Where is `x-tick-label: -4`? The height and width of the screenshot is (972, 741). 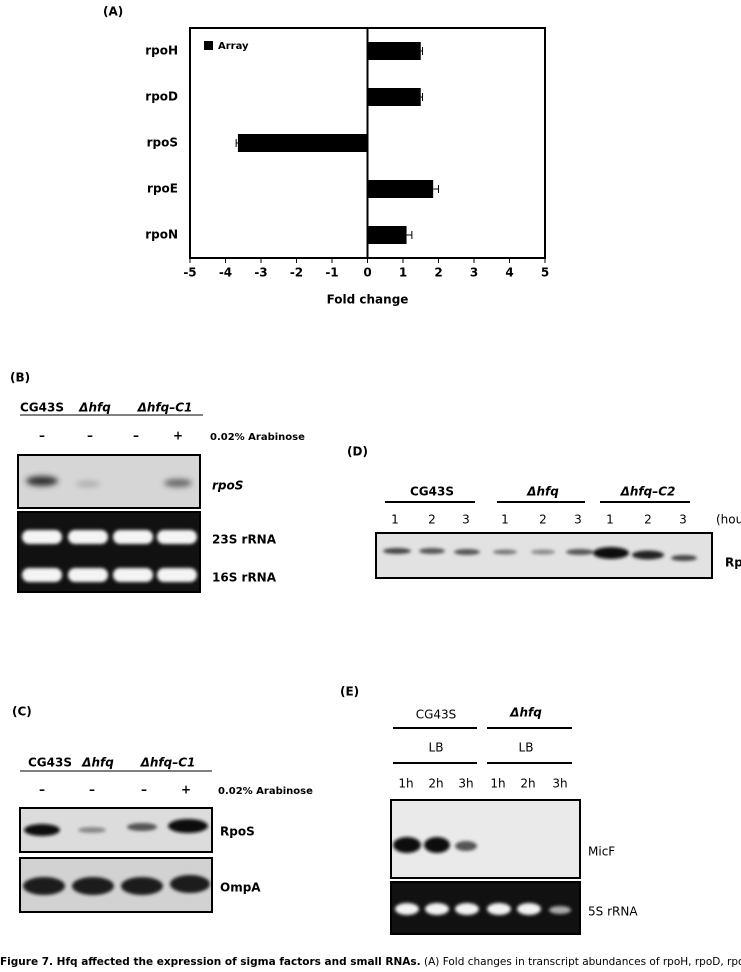 x-tick-label: -4 is located at coordinates (225, 273).